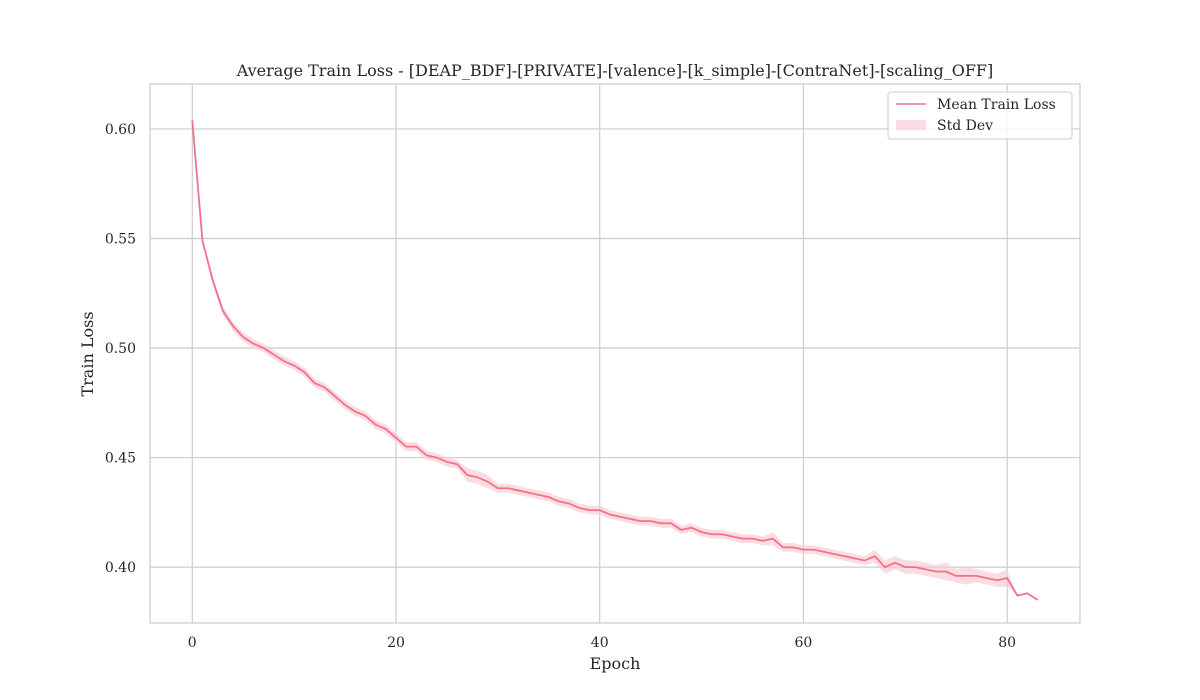 The width and height of the screenshot is (1200, 700). Describe the element at coordinates (87, 353) in the screenshot. I see `y-axis-label: Train Loss` at that location.